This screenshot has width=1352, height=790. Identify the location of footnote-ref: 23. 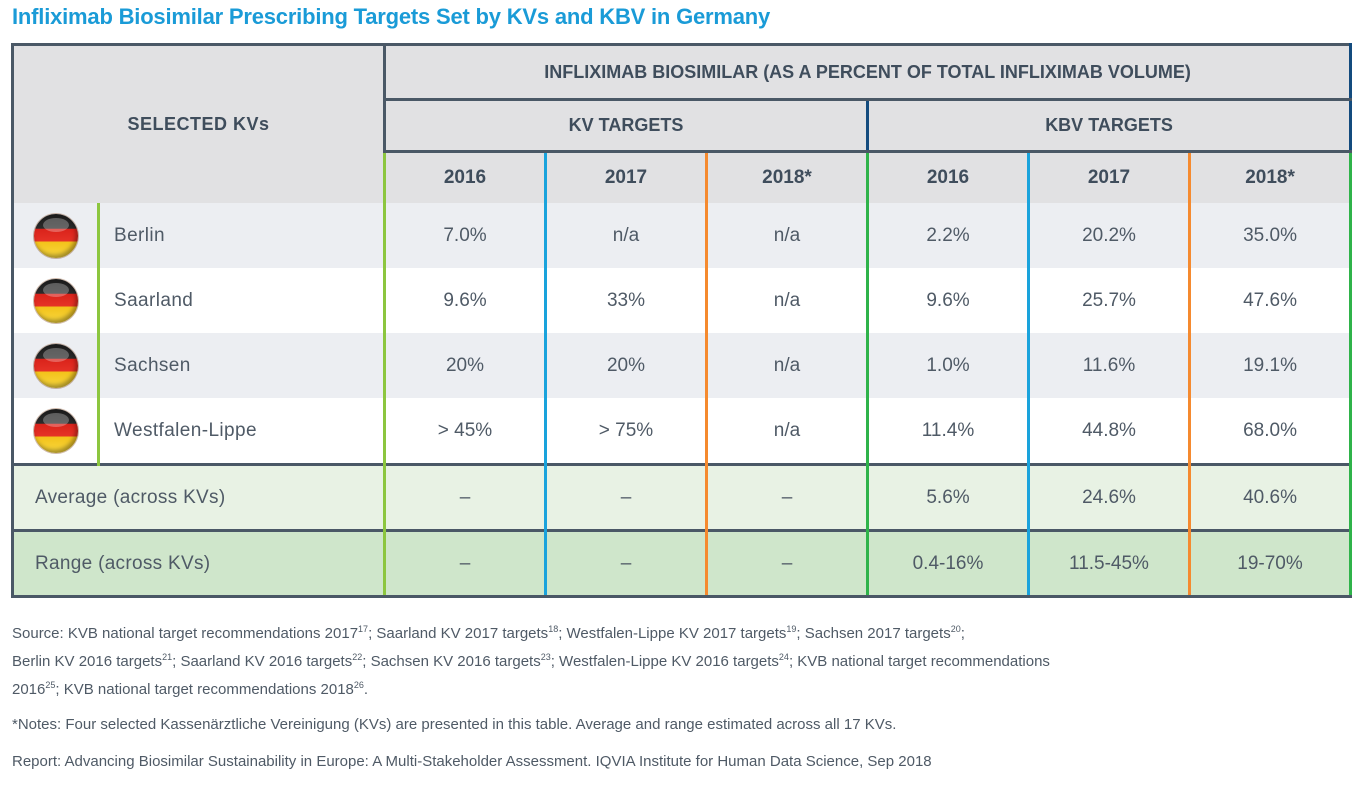
(545, 657).